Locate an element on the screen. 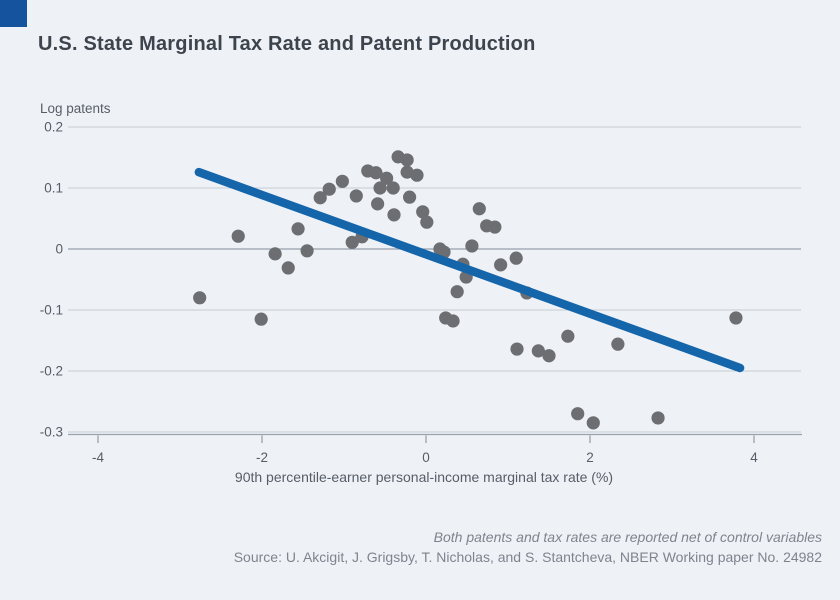 The height and width of the screenshot is (600, 840). y-tick-label: -0.3 is located at coordinates (51, 432).